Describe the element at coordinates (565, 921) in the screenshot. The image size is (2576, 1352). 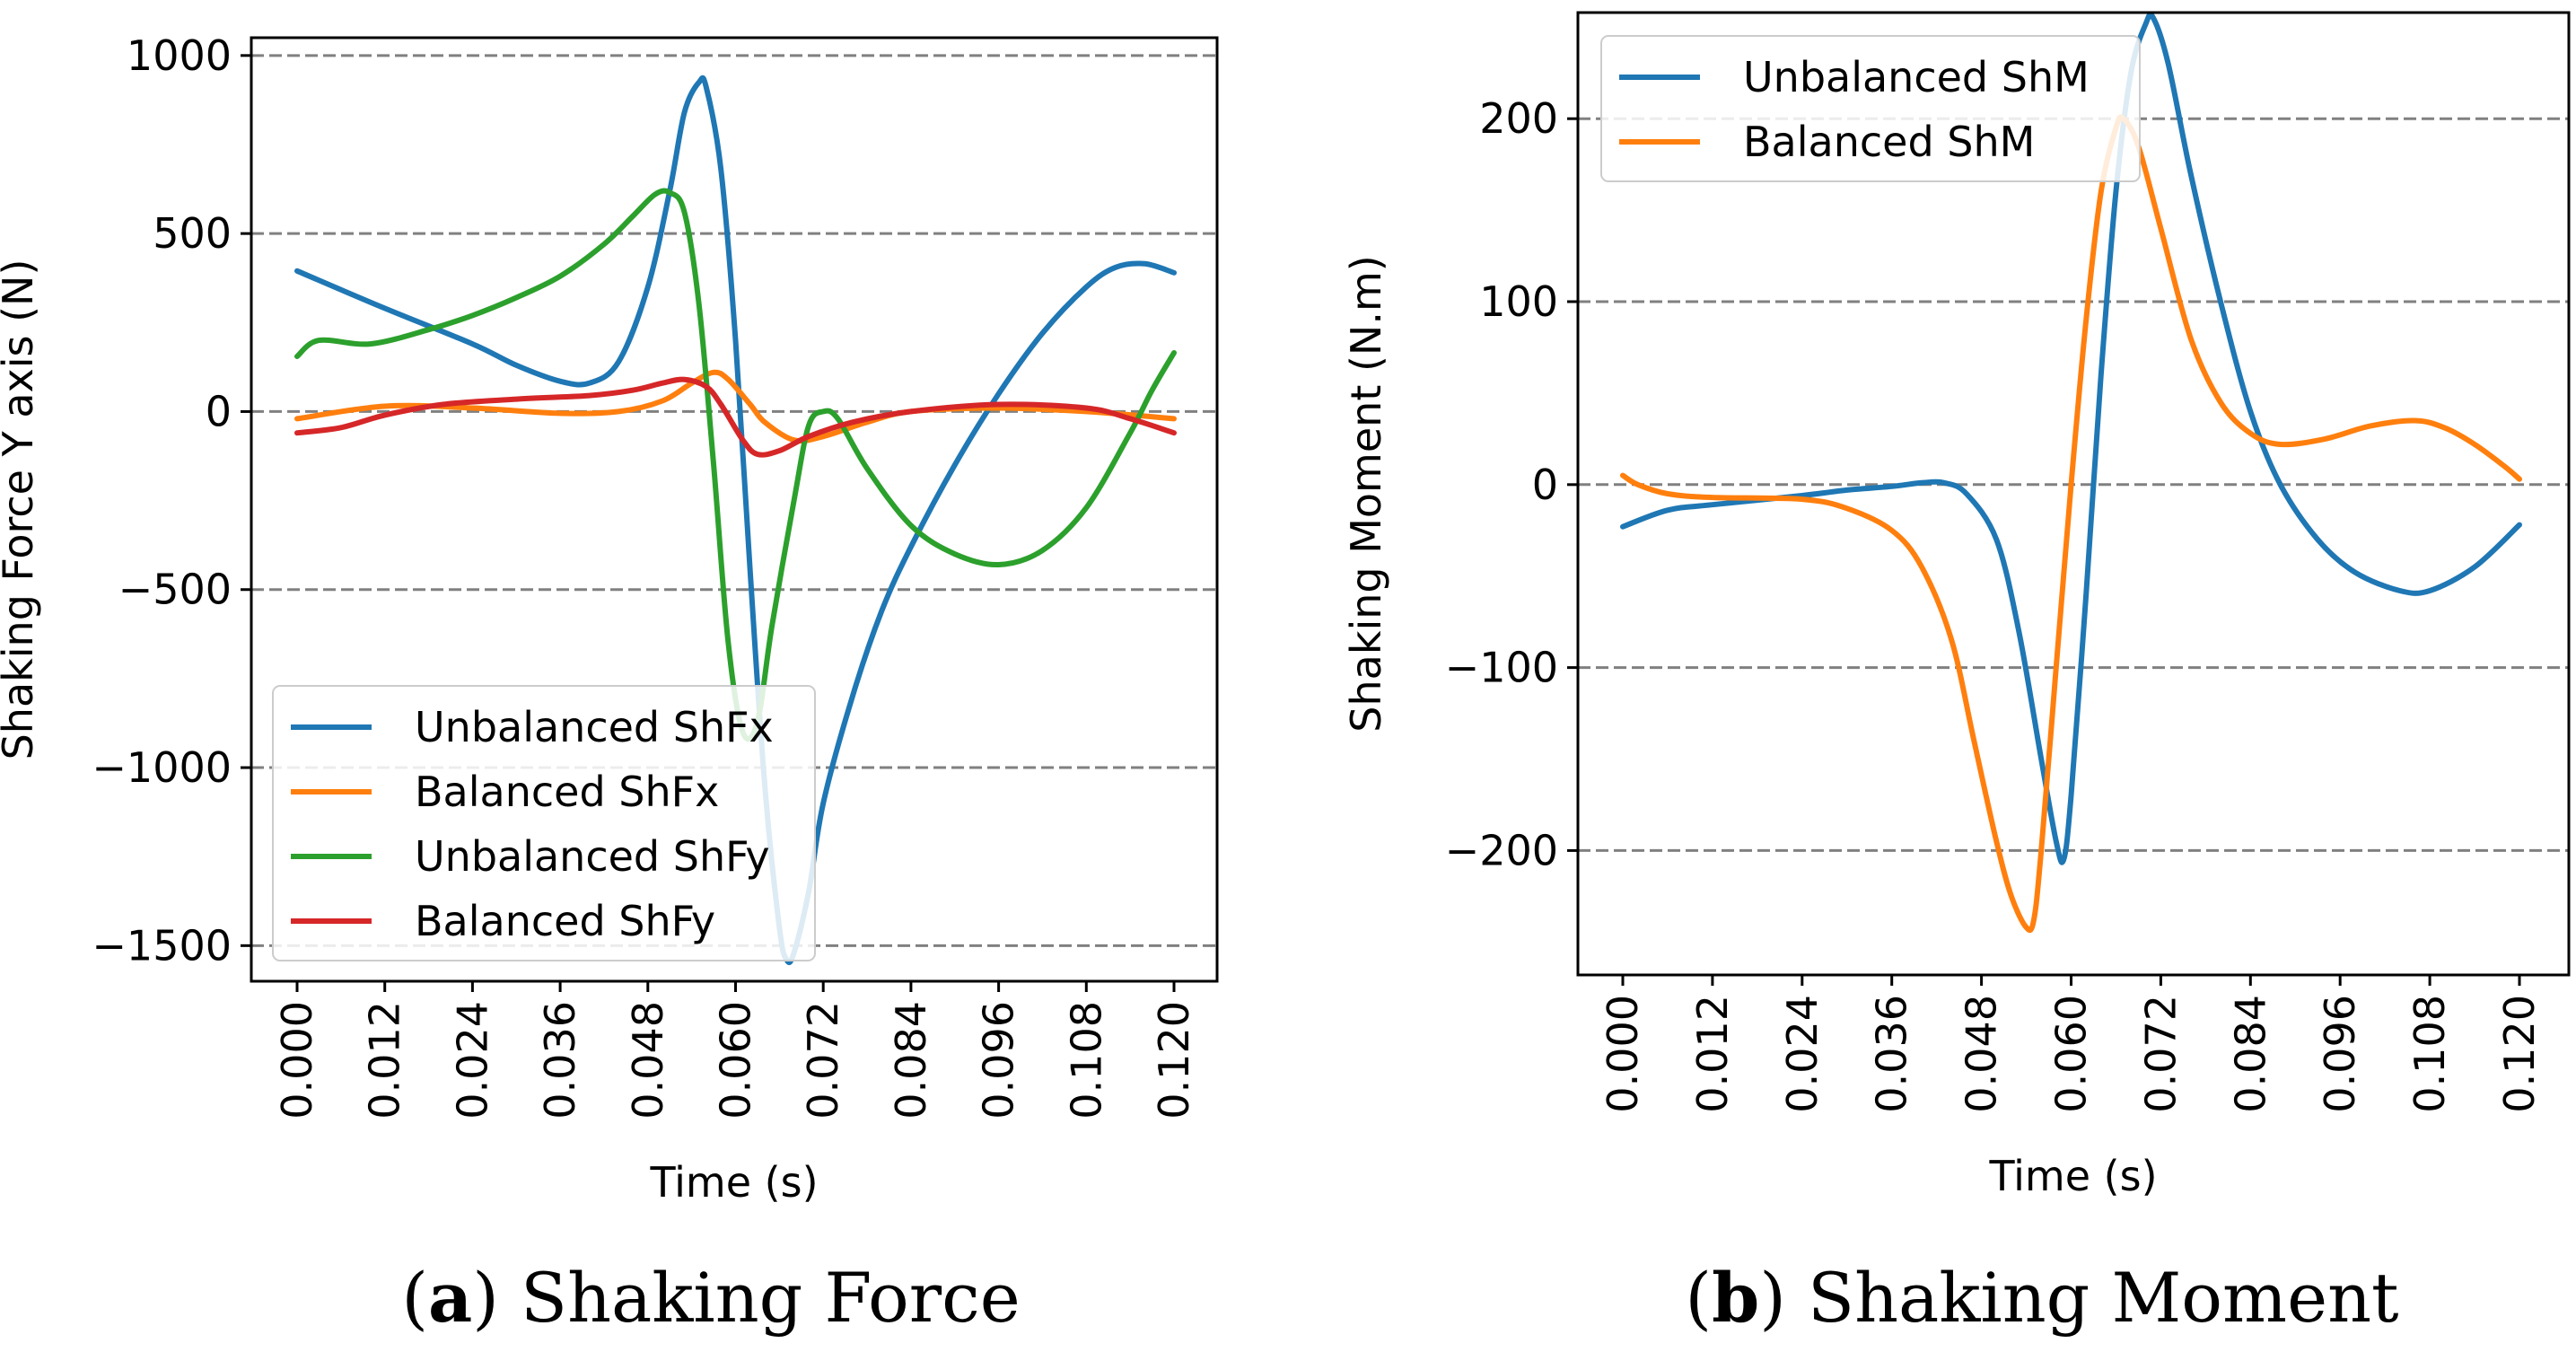
I see `legend-label: Balanced ShFy` at that location.